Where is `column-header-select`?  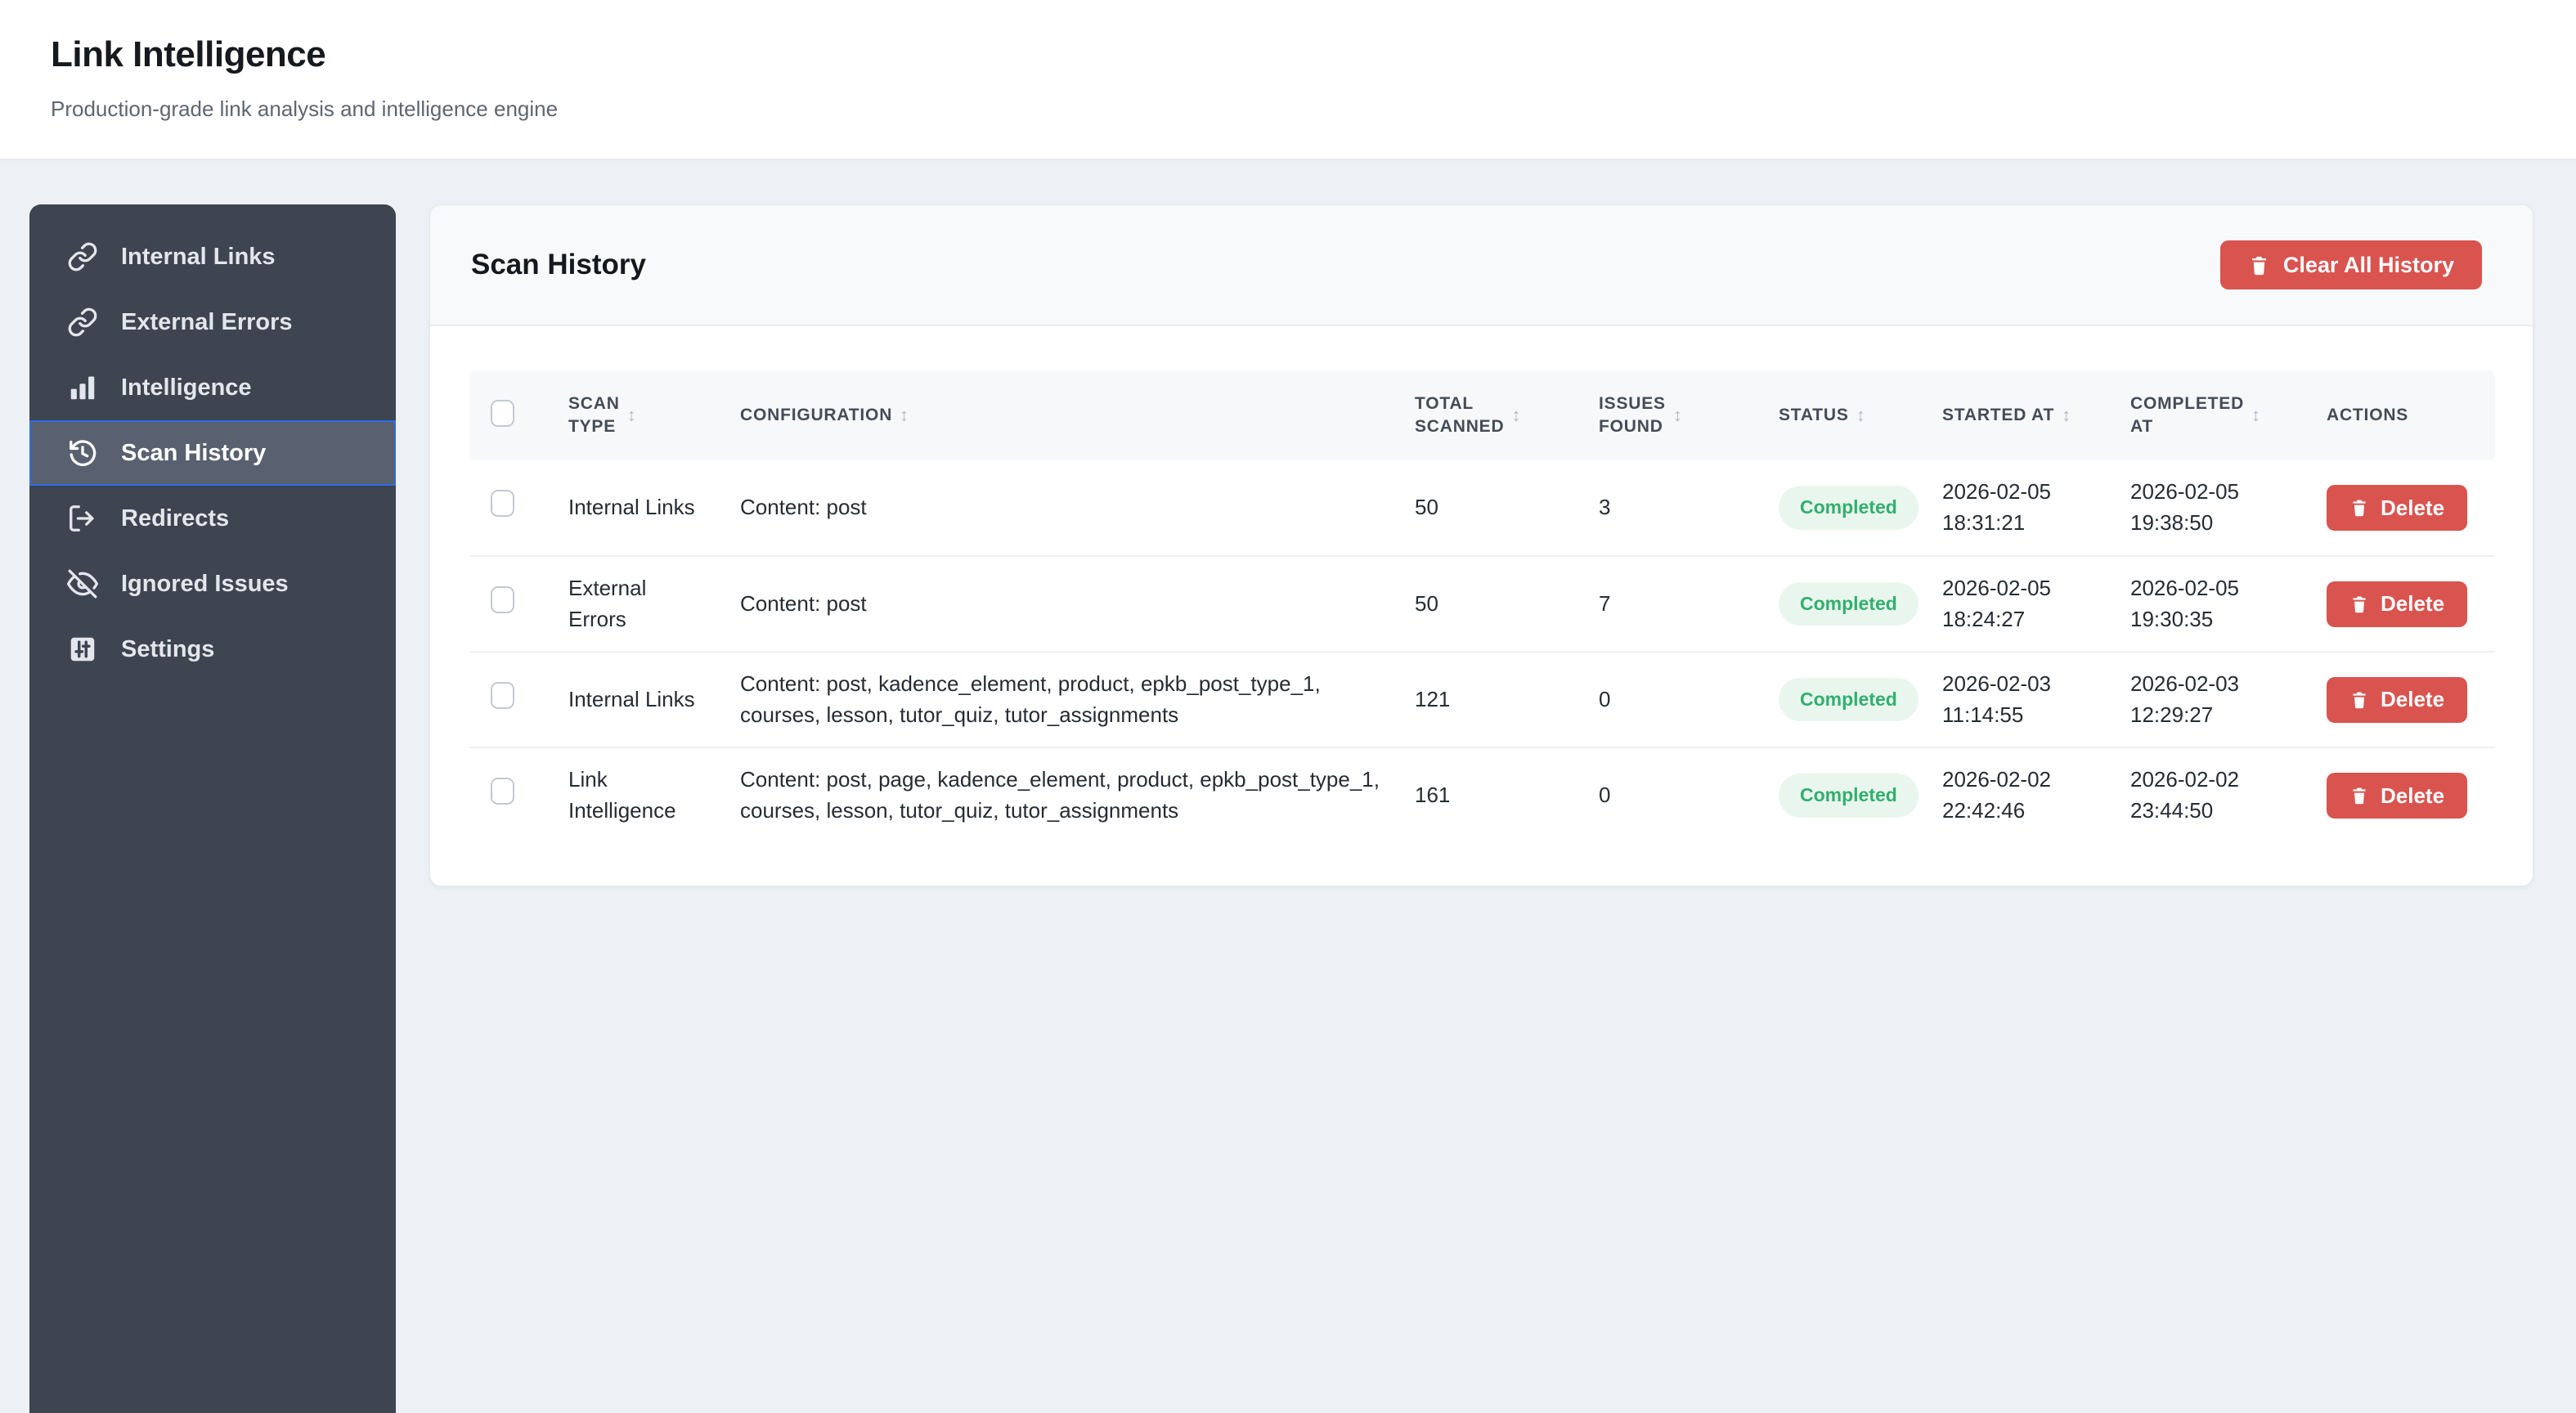
column-header-select is located at coordinates (513, 415).